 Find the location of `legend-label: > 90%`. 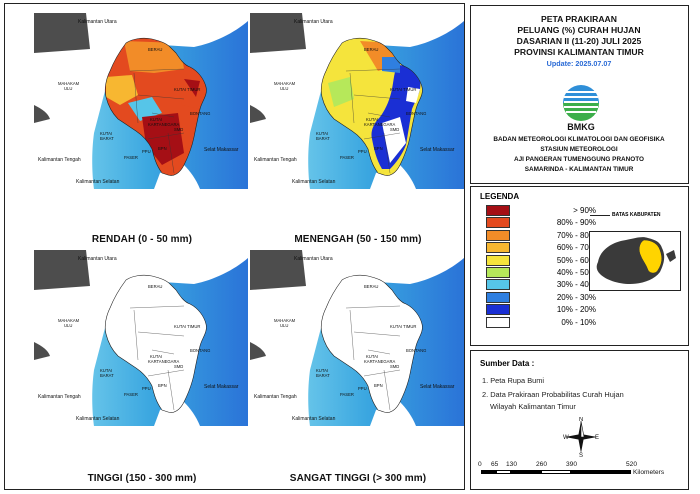

legend-label: > 90% is located at coordinates (584, 210).